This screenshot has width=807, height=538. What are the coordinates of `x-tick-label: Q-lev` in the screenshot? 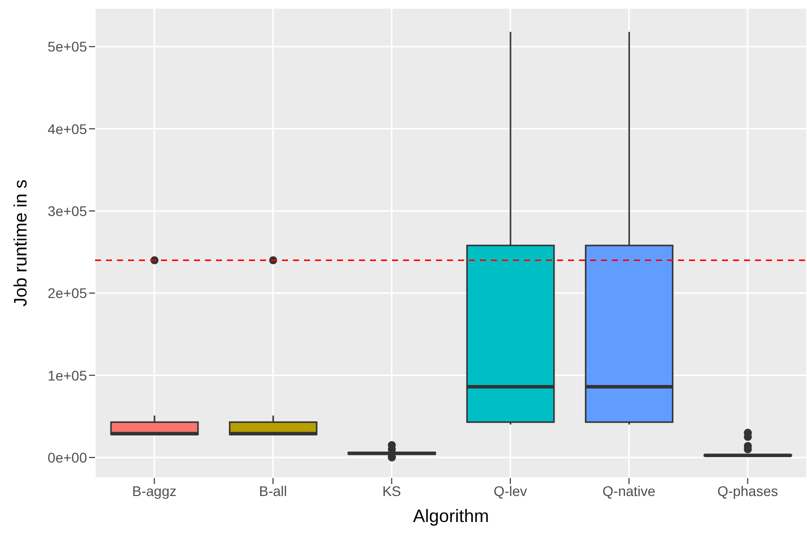 It's located at (511, 490).